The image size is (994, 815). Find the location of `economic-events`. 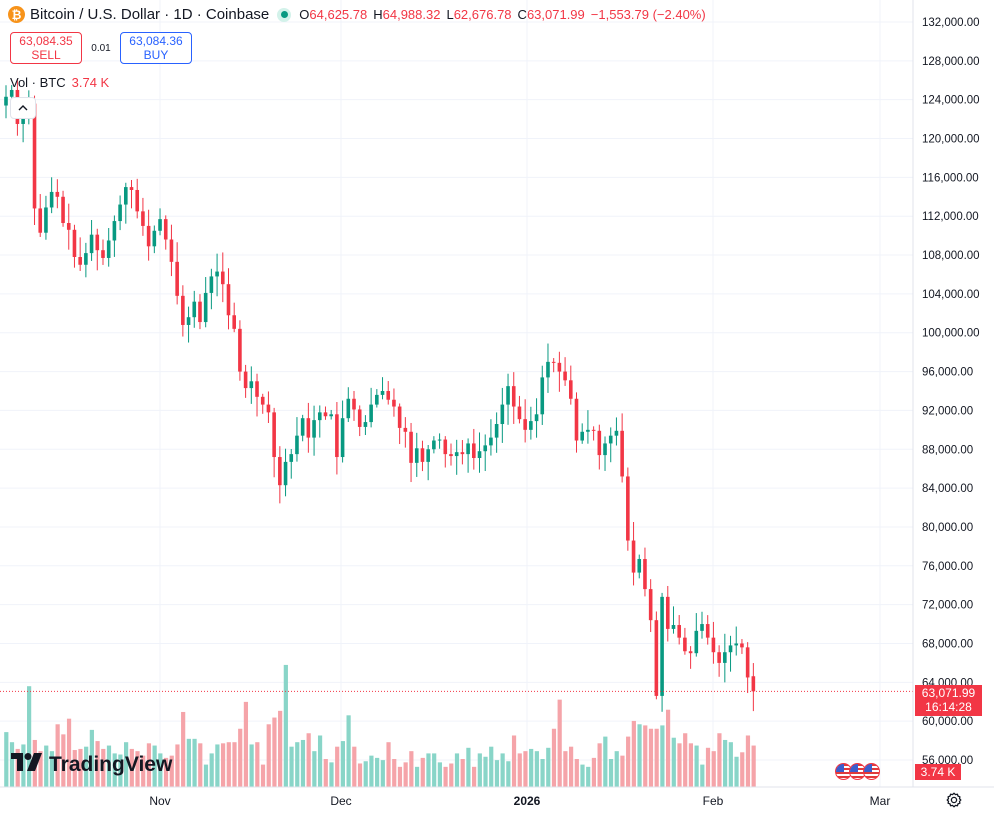

economic-events is located at coordinates (857, 771).